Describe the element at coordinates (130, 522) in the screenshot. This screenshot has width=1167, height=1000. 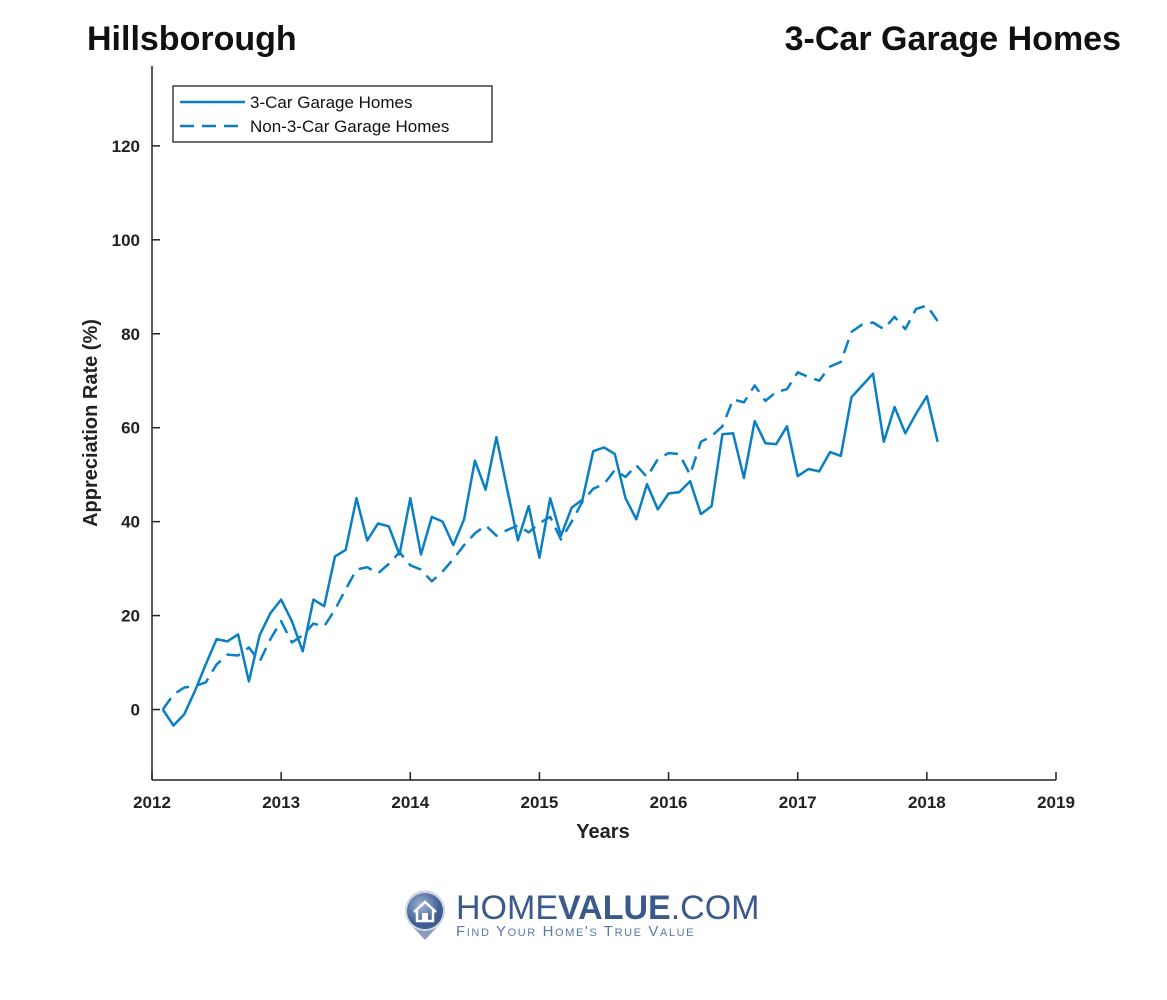
I see `y-tick-label: 40` at that location.